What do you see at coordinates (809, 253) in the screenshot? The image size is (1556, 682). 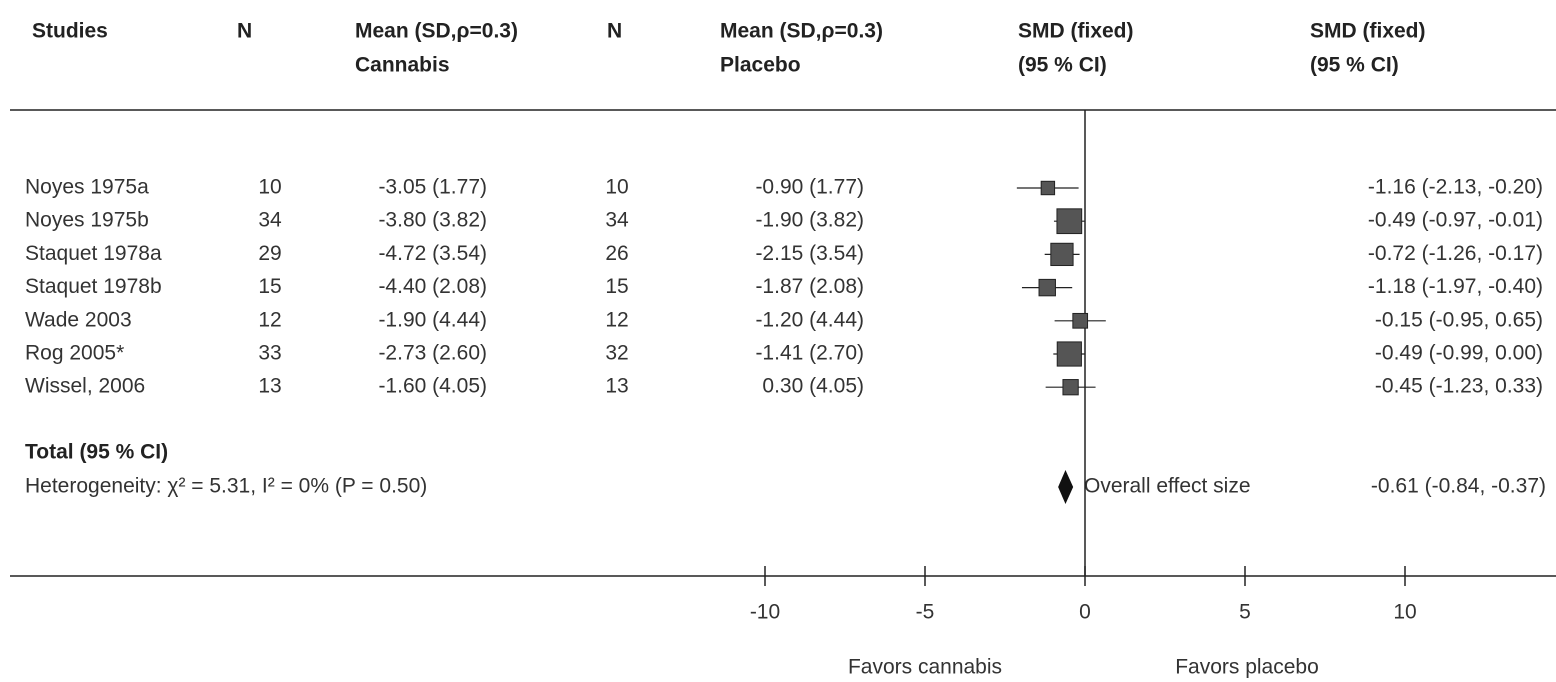 I see `mean-placebo: -2.15 (3.54)` at bounding box center [809, 253].